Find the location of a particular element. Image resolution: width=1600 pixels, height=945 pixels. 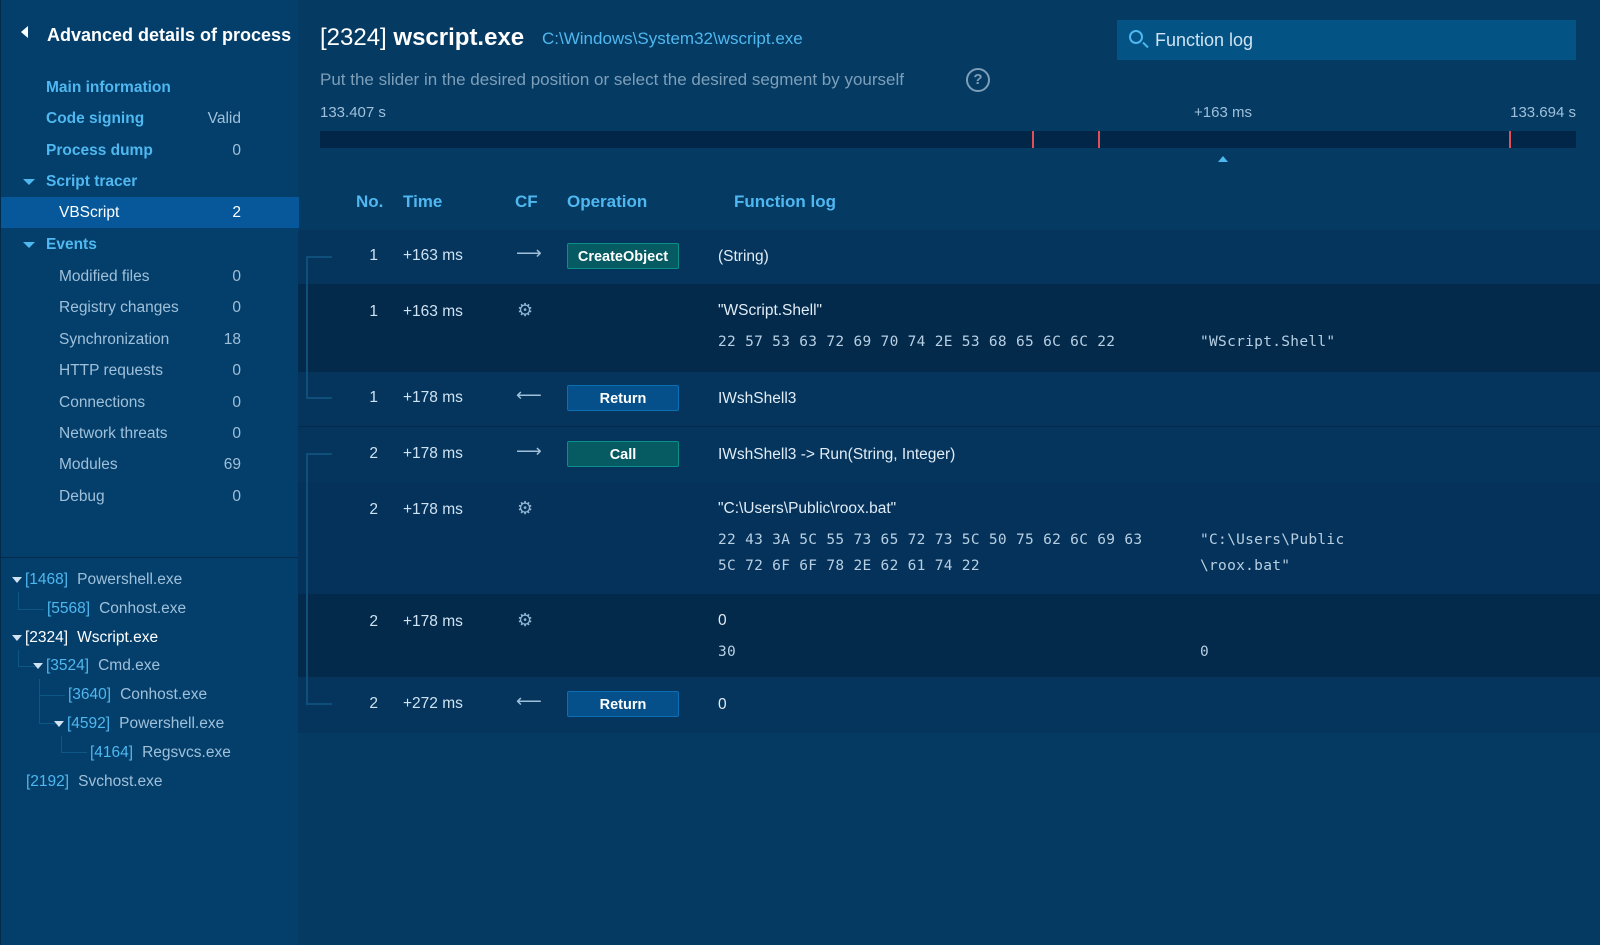

nav-debug: Debug 0 is located at coordinates (150, 496).